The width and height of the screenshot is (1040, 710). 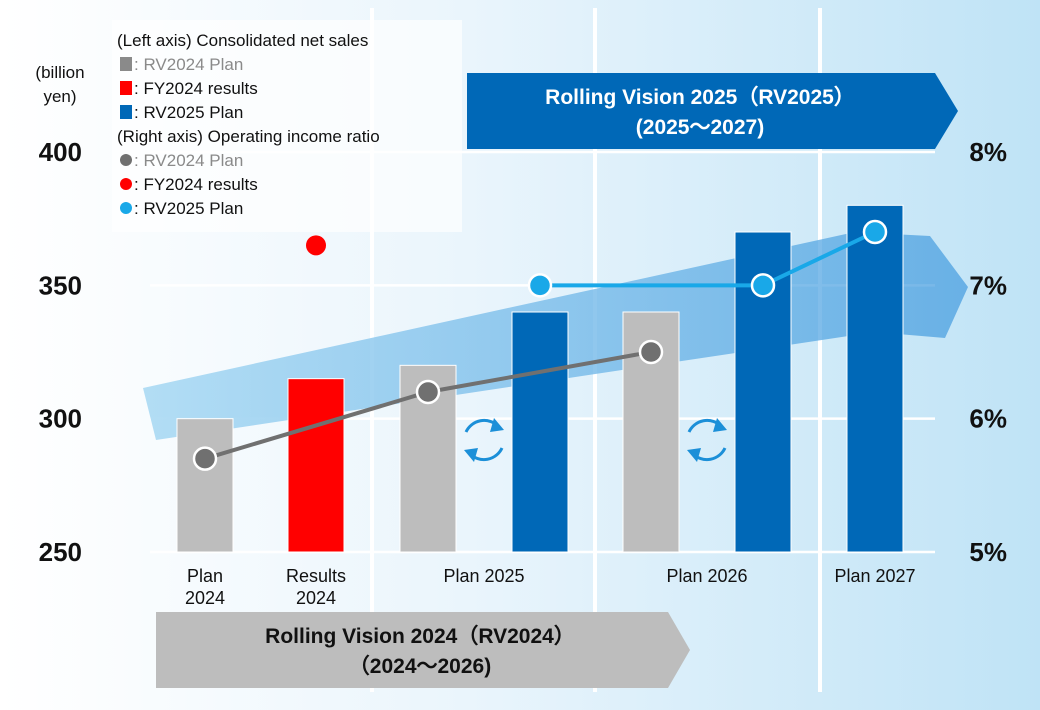 I want to click on banner-rv2024, so click(x=423, y=650).